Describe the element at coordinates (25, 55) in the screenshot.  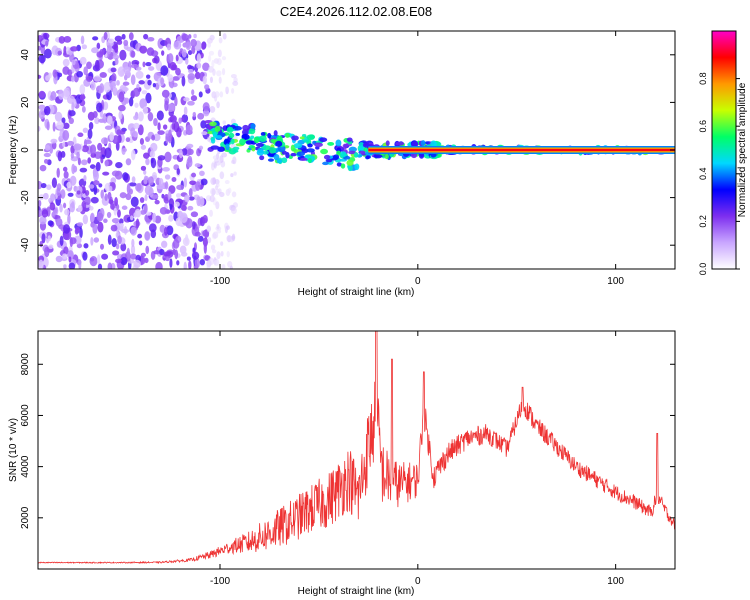
I see `spectrogram-y-tick-label: 40` at that location.